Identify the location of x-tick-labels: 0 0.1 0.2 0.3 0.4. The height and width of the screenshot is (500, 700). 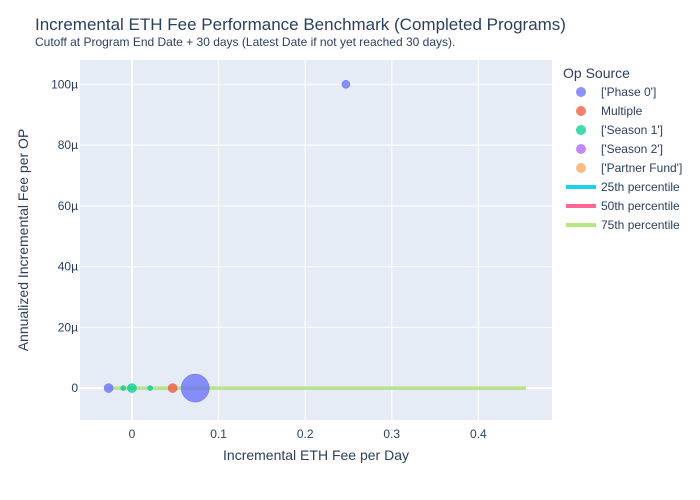
(308, 434).